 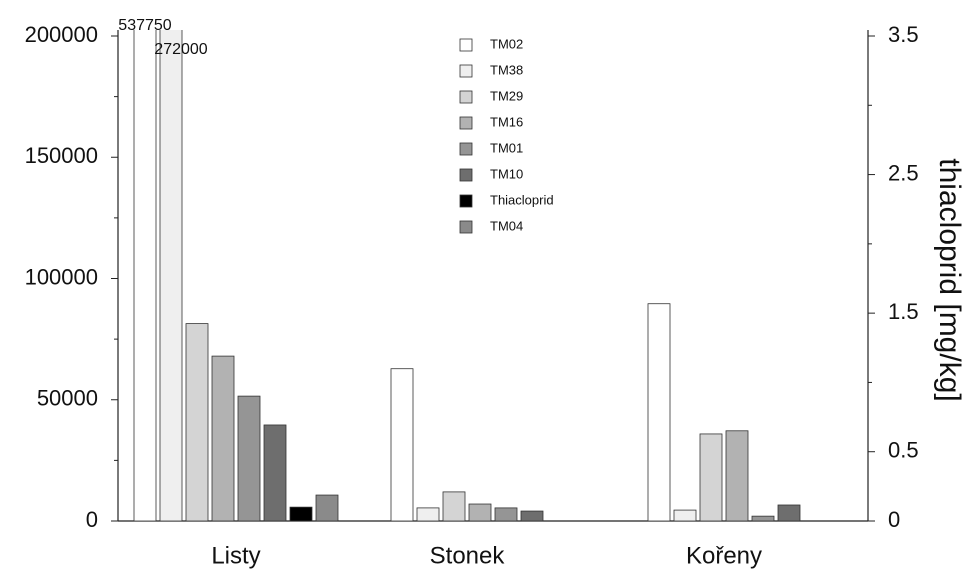 I want to click on legend-label: TM29, so click(x=506, y=95).